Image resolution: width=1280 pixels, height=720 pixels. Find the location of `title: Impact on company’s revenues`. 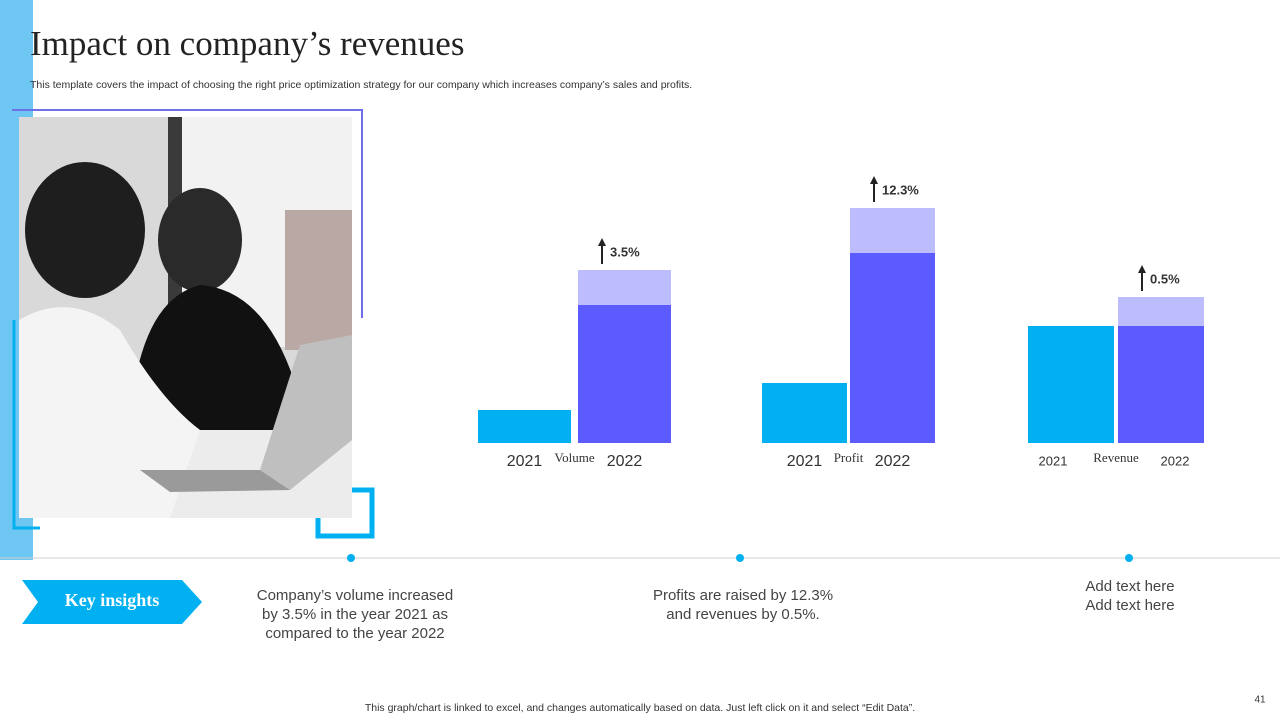

title: Impact on company’s revenues is located at coordinates (247, 43).